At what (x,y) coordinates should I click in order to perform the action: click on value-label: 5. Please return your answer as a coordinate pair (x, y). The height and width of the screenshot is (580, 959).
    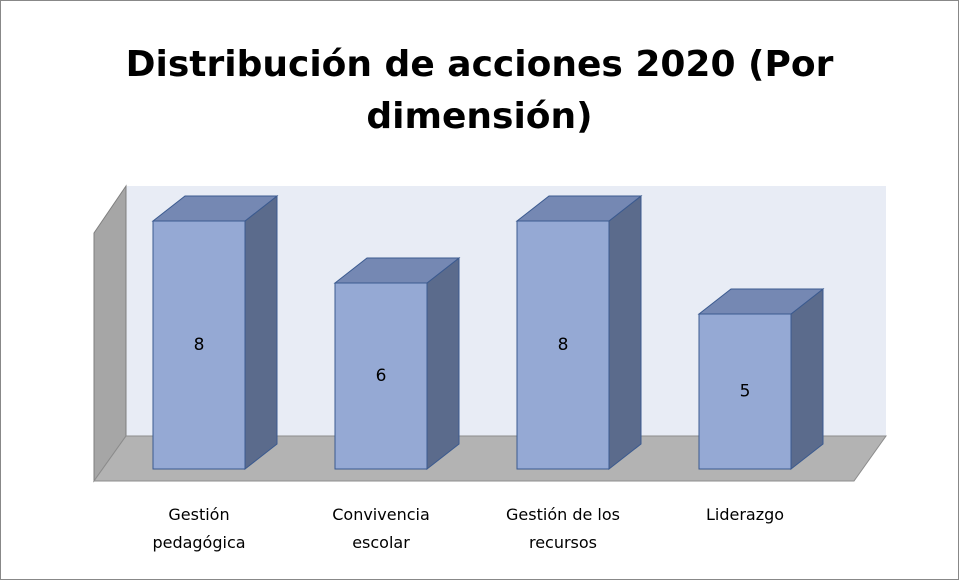
    Looking at the image, I should click on (745, 392).